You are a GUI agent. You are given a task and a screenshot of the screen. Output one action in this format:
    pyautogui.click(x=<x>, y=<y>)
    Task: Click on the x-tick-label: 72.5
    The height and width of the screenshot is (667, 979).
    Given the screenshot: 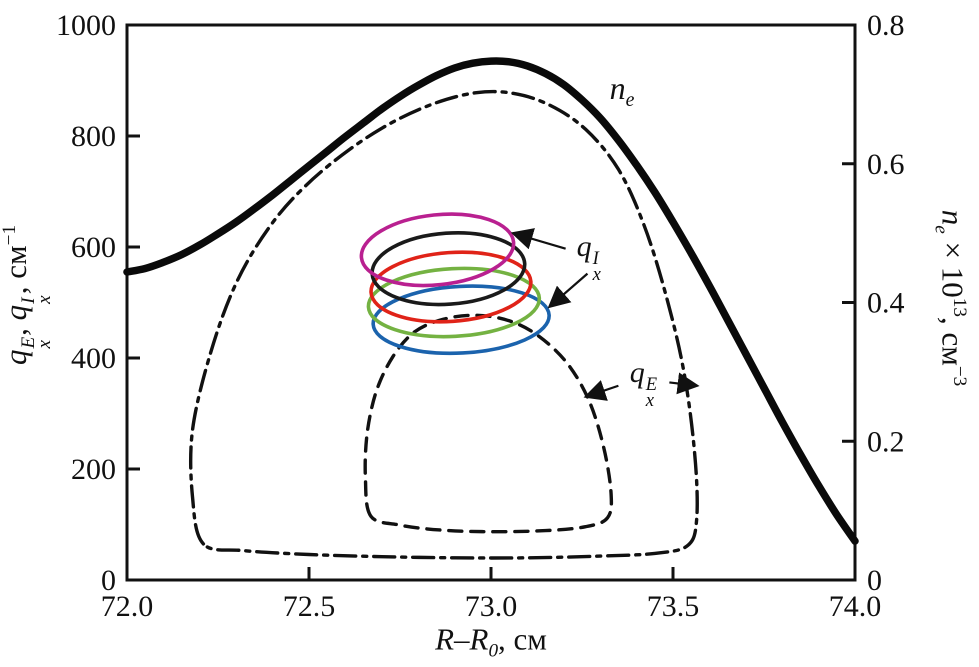 What is the action you would take?
    pyautogui.click(x=309, y=606)
    